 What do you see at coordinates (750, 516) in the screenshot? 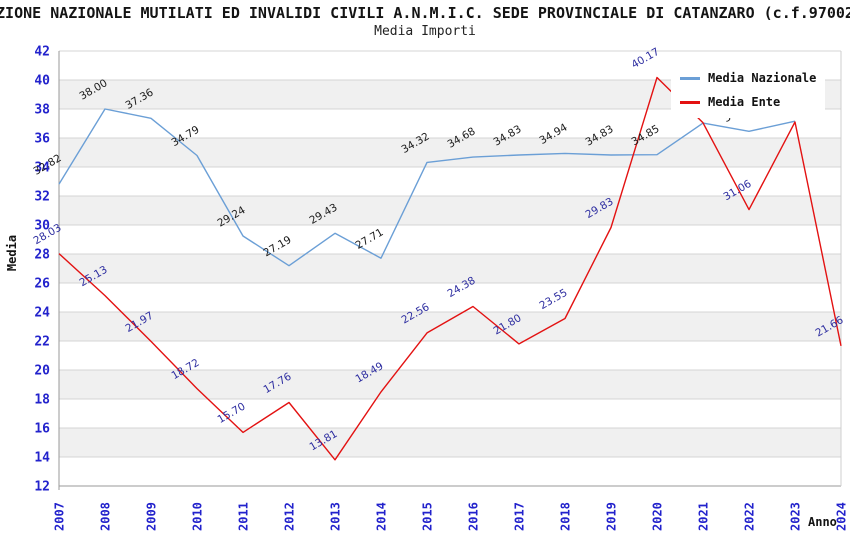
I see `x-tick-label: 2022` at bounding box center [750, 516].